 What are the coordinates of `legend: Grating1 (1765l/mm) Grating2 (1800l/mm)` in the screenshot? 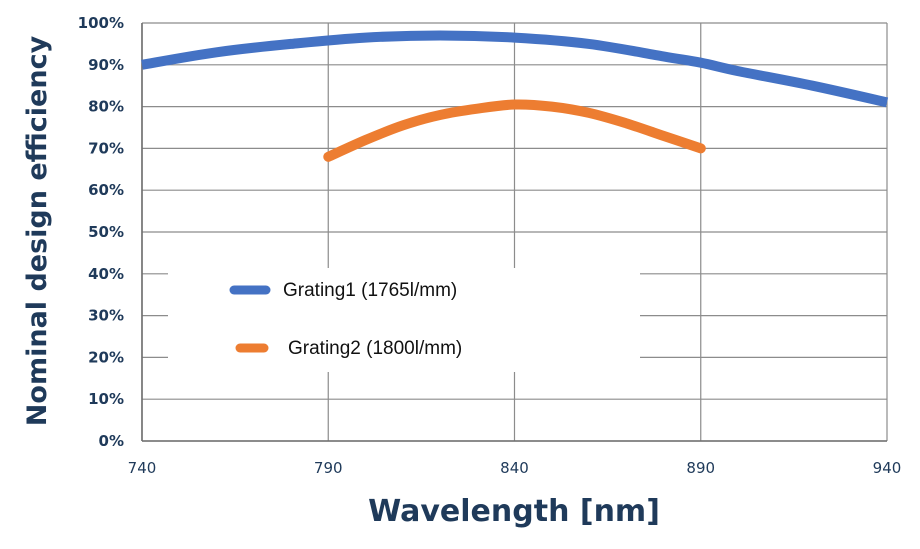 It's located at (345, 319).